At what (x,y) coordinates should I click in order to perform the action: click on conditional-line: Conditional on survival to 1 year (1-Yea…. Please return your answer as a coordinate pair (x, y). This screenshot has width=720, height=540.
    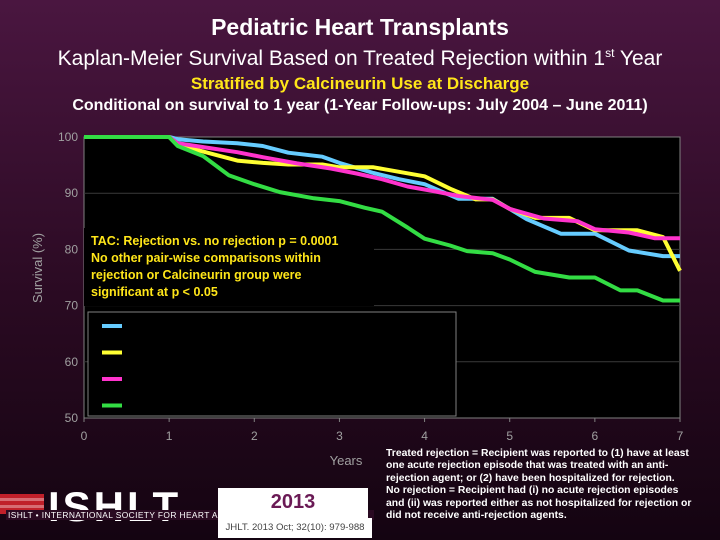
    Looking at the image, I should click on (360, 105).